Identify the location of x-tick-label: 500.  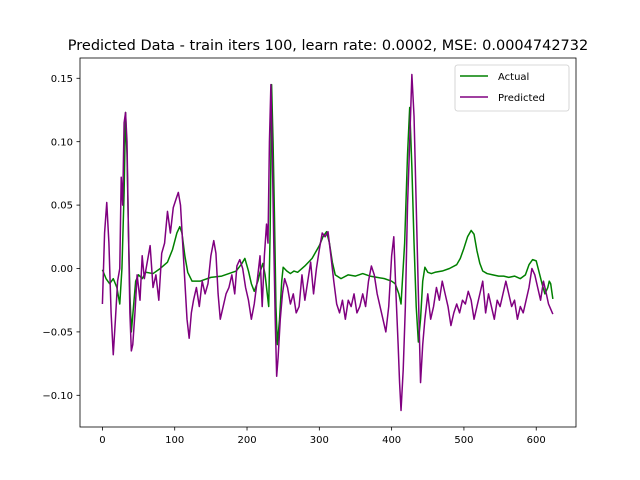
(463, 440).